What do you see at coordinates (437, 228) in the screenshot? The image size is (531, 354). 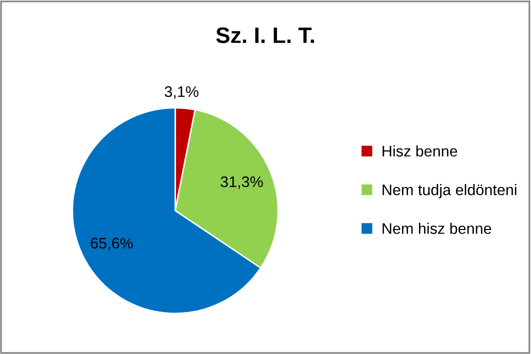 I see `legend-label: Nem hisz benne` at bounding box center [437, 228].